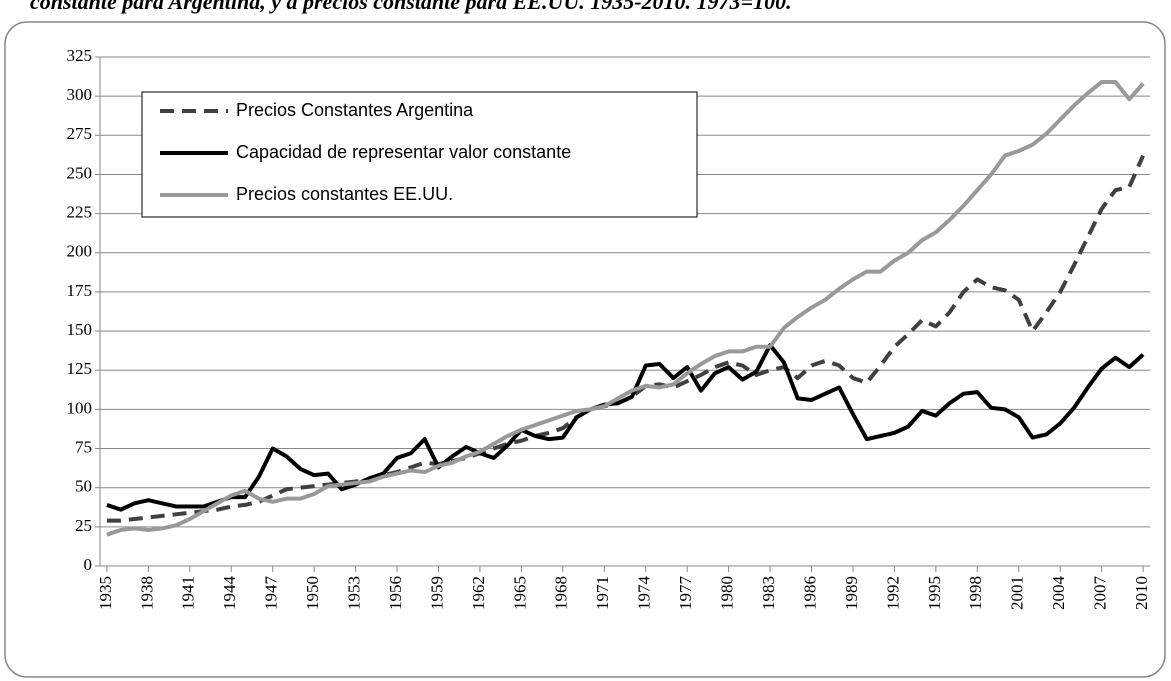  I want to click on legend-label: Capacidad de representar valor constante, so click(403, 152).